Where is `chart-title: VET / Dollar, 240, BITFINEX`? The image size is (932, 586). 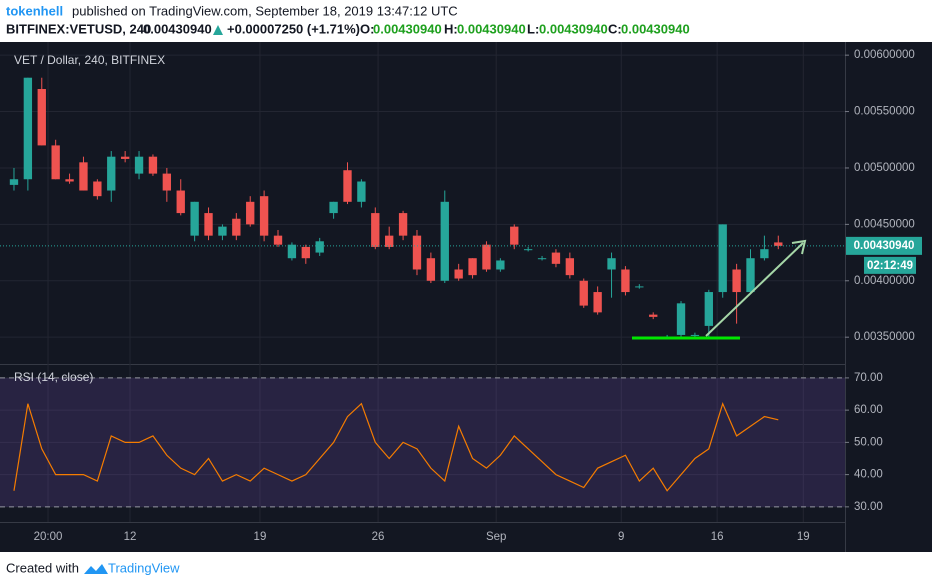 chart-title: VET / Dollar, 240, BITFINEX is located at coordinates (89, 60).